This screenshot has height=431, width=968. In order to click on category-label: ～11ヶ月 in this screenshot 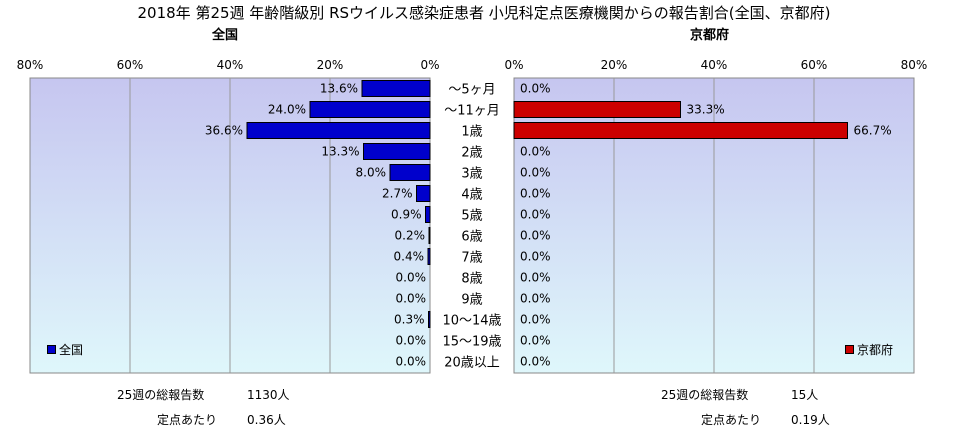, I will do `click(472, 111)`.